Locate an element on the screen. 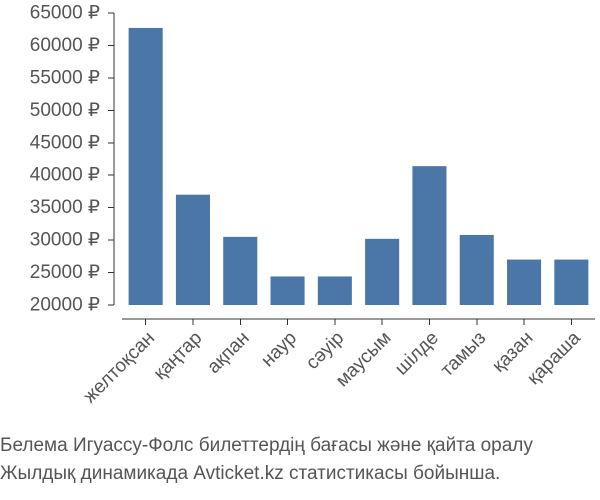  y-tick-label: 20000 ₽ is located at coordinates (65, 305).